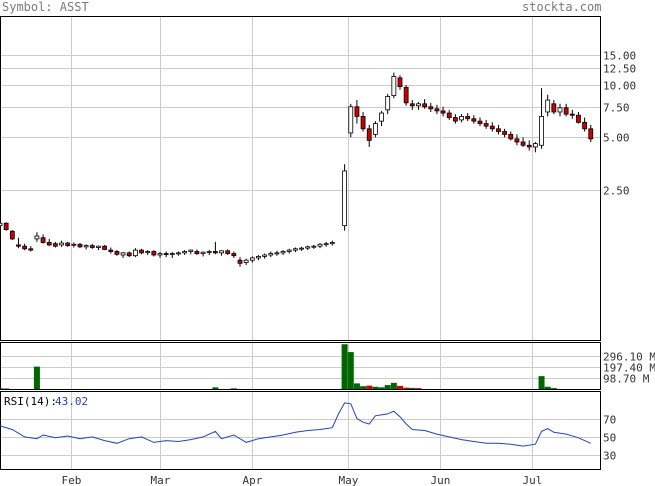  What do you see at coordinates (619, 56) in the screenshot?
I see `price-tick-label: 15.00` at bounding box center [619, 56].